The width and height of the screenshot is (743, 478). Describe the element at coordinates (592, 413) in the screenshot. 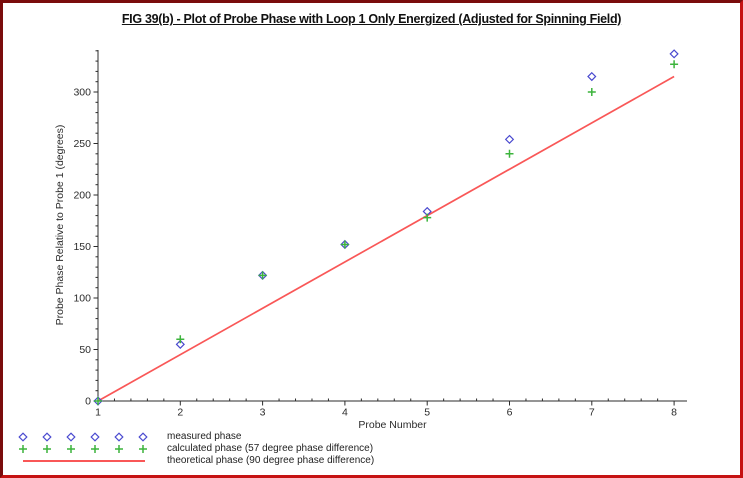

I see `x-tick-label: 7` at that location.